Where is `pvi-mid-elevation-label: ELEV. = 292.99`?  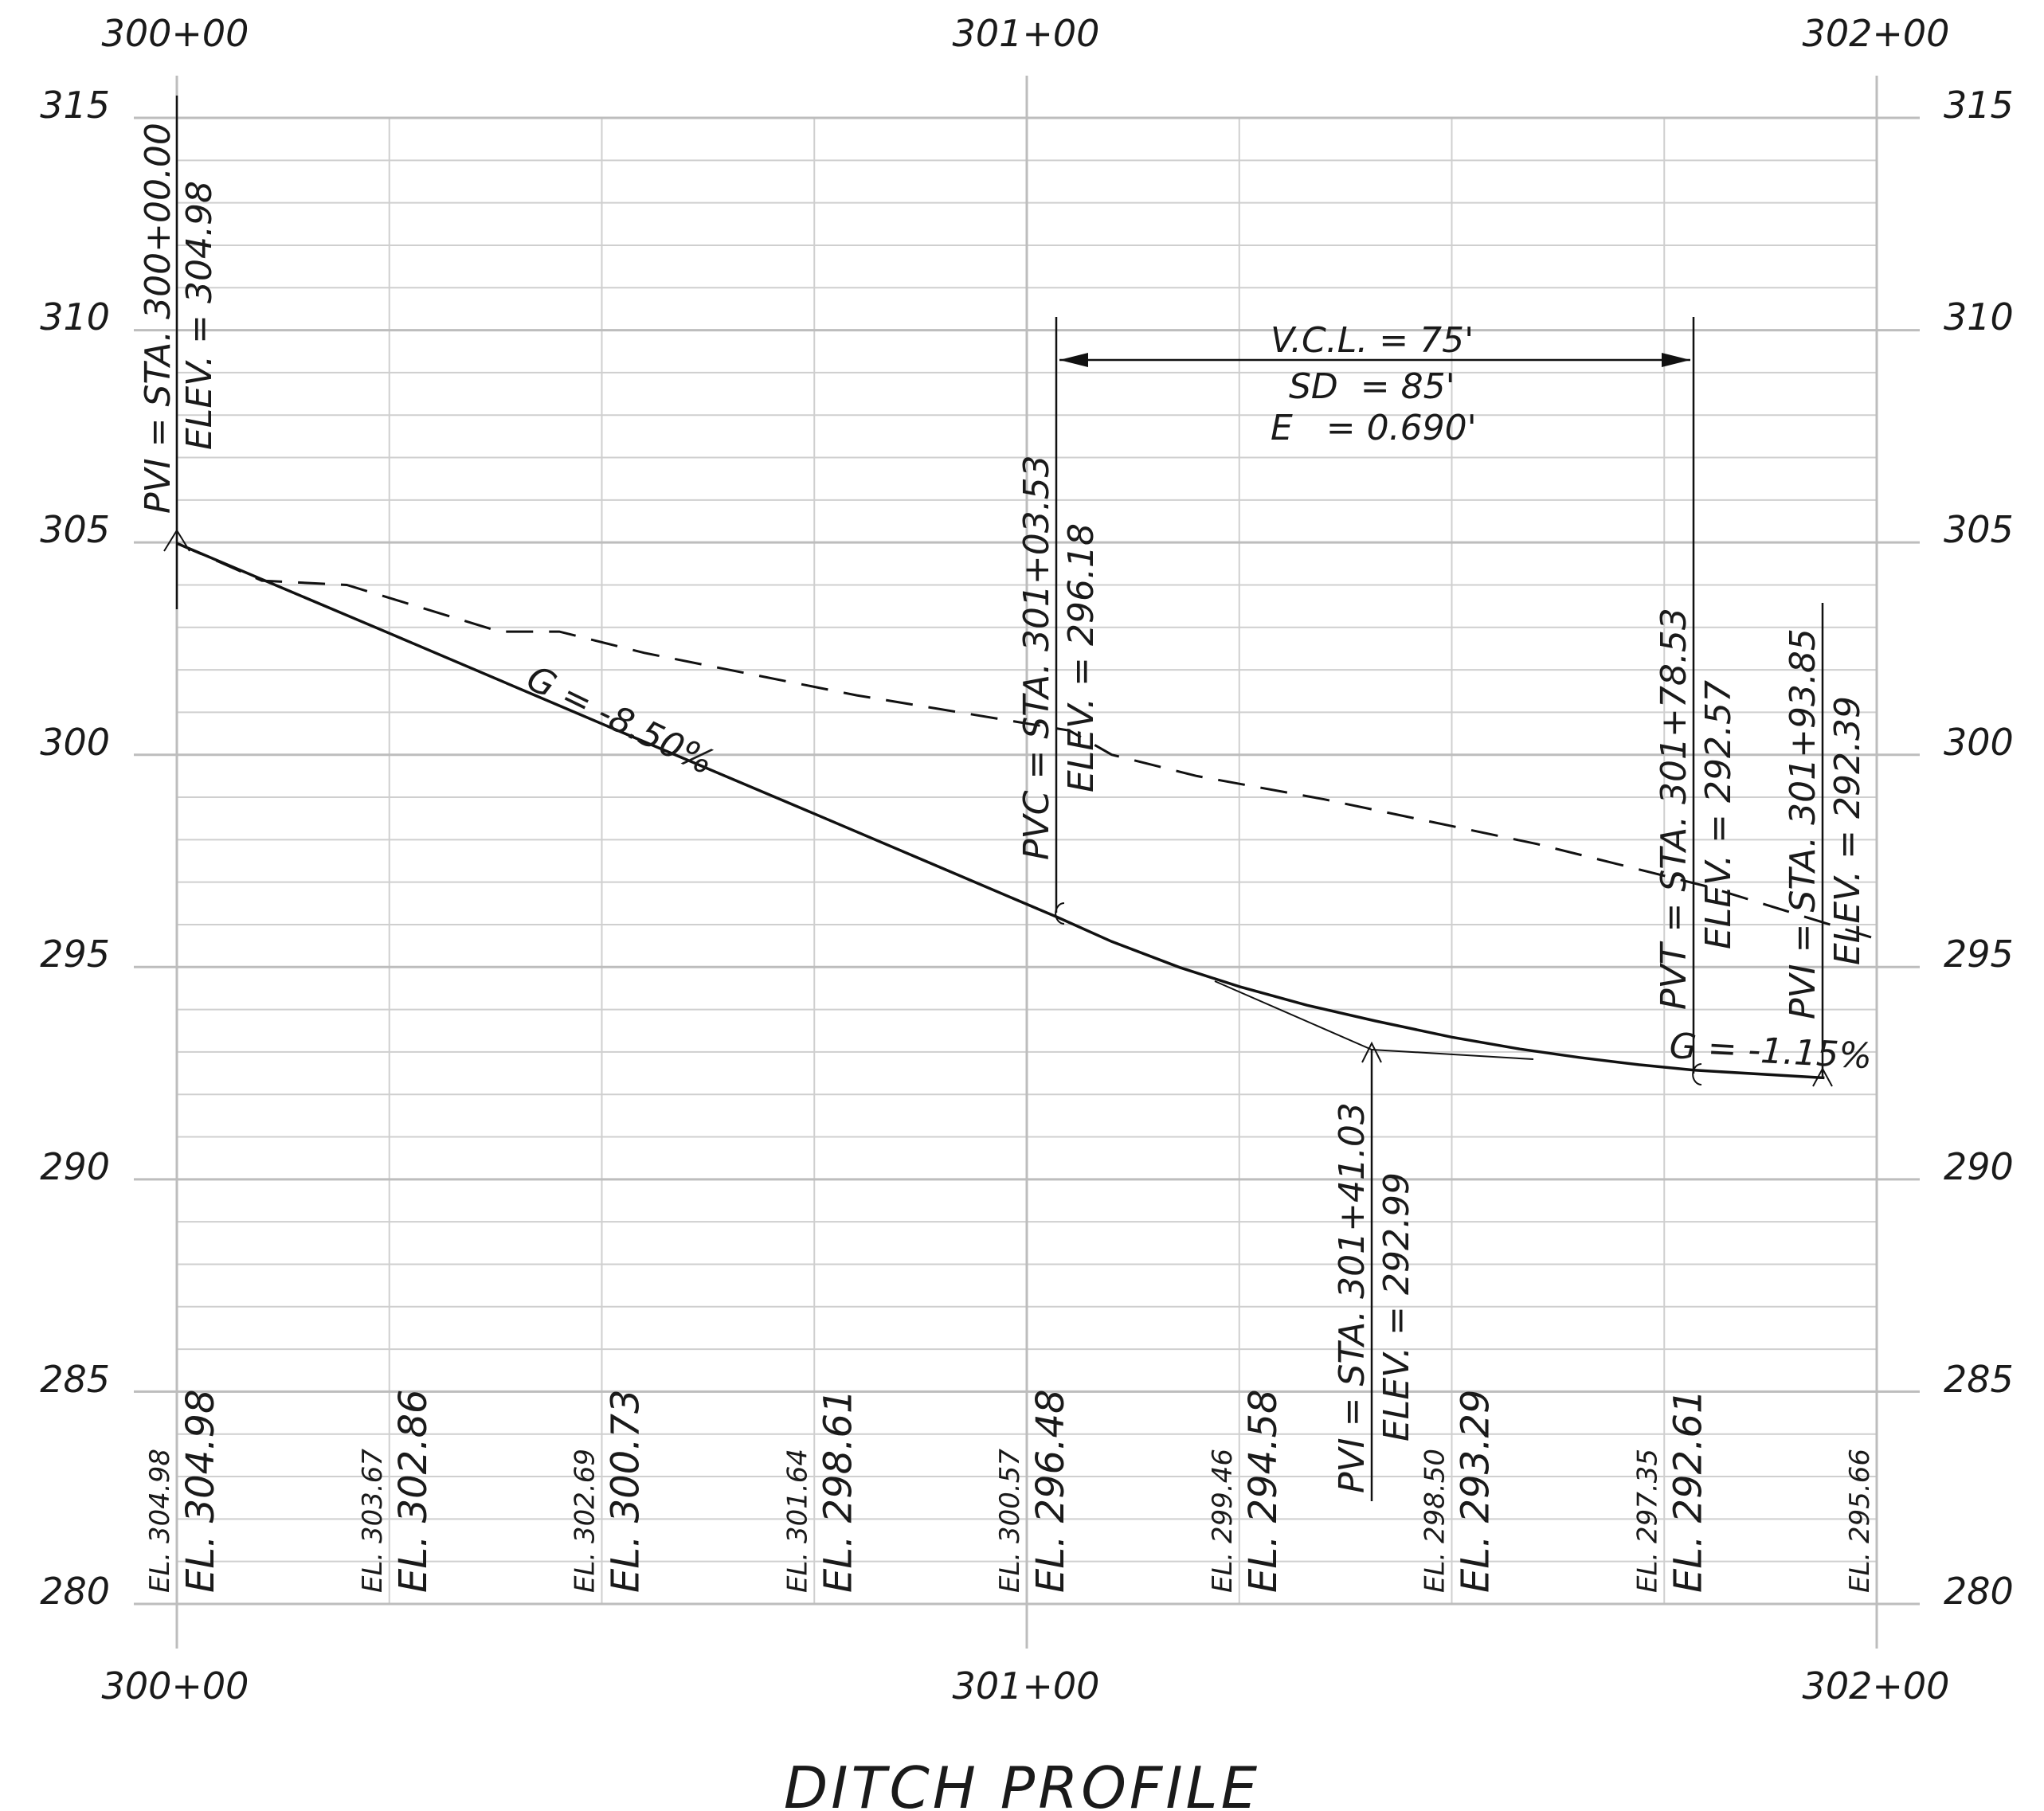 pvi-mid-elevation-label: ELEV. = 292.99 is located at coordinates (1396, 1306).